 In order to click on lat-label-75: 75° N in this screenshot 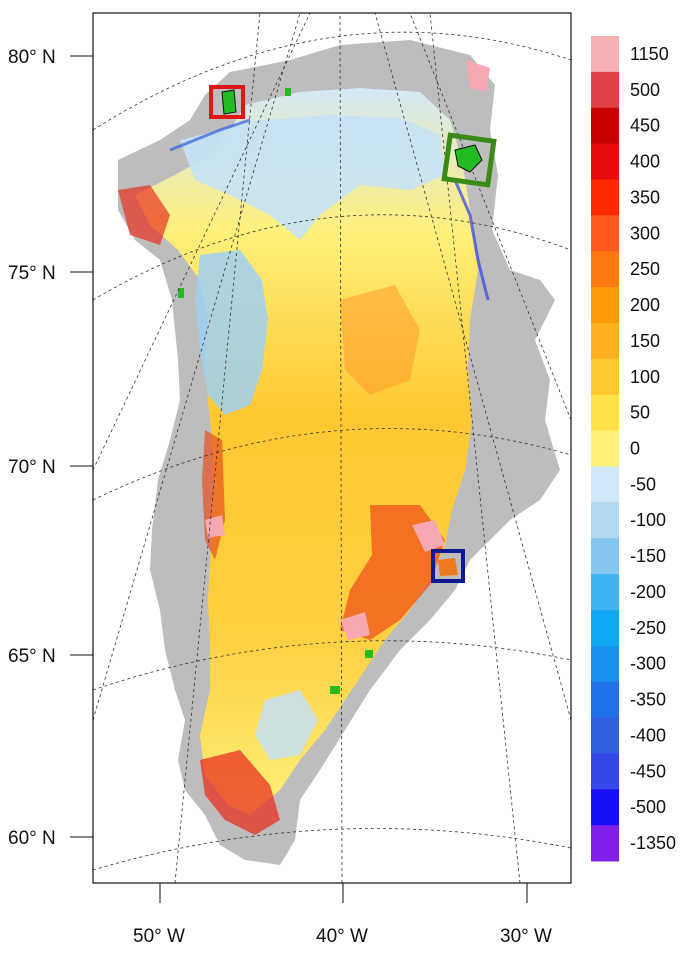, I will do `click(32, 273)`.